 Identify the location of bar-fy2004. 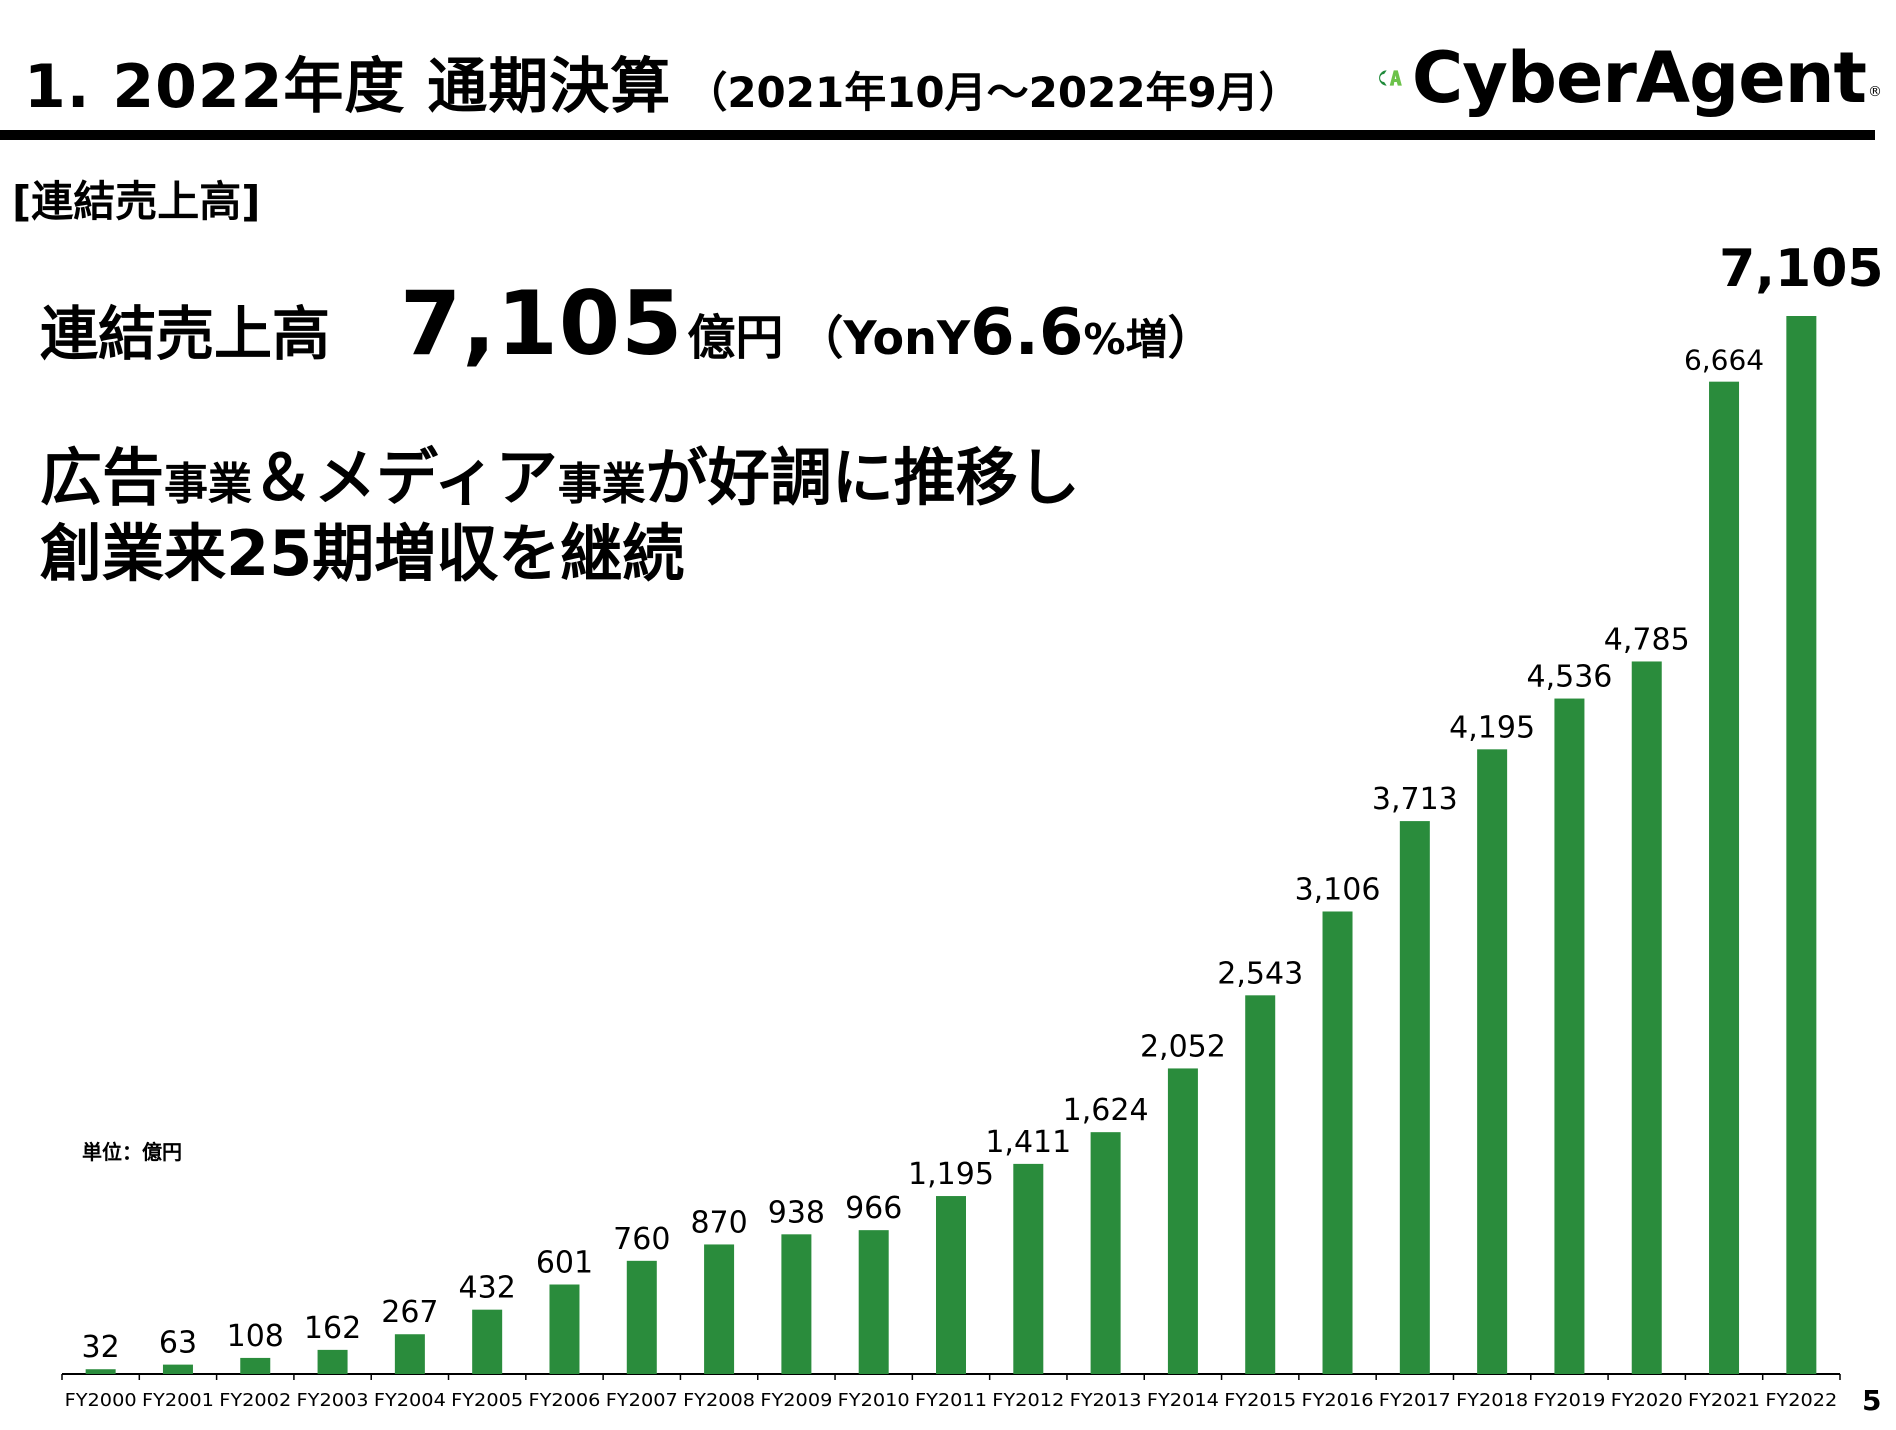
(409, 1354).